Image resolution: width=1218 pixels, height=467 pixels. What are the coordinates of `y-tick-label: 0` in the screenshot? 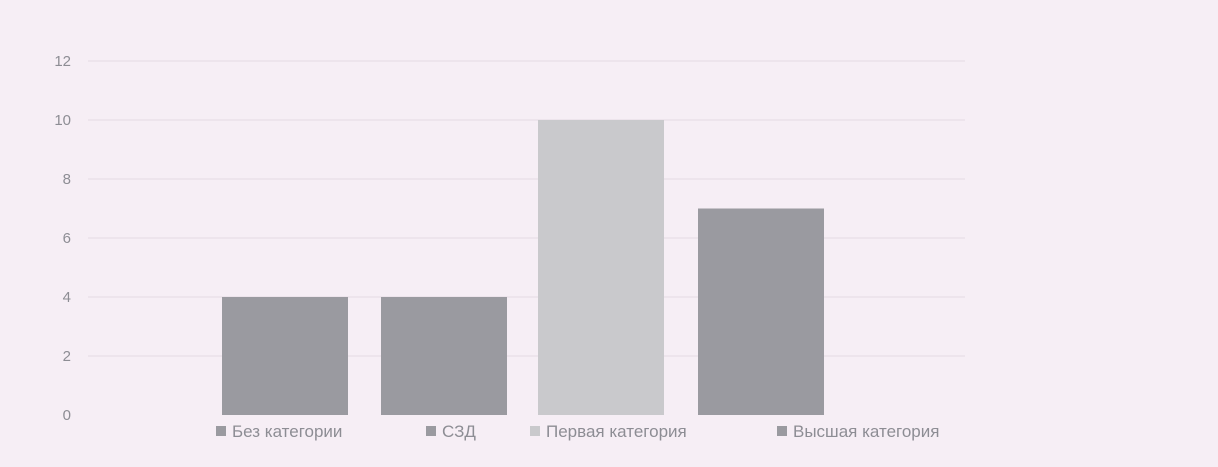 It's located at (67, 415).